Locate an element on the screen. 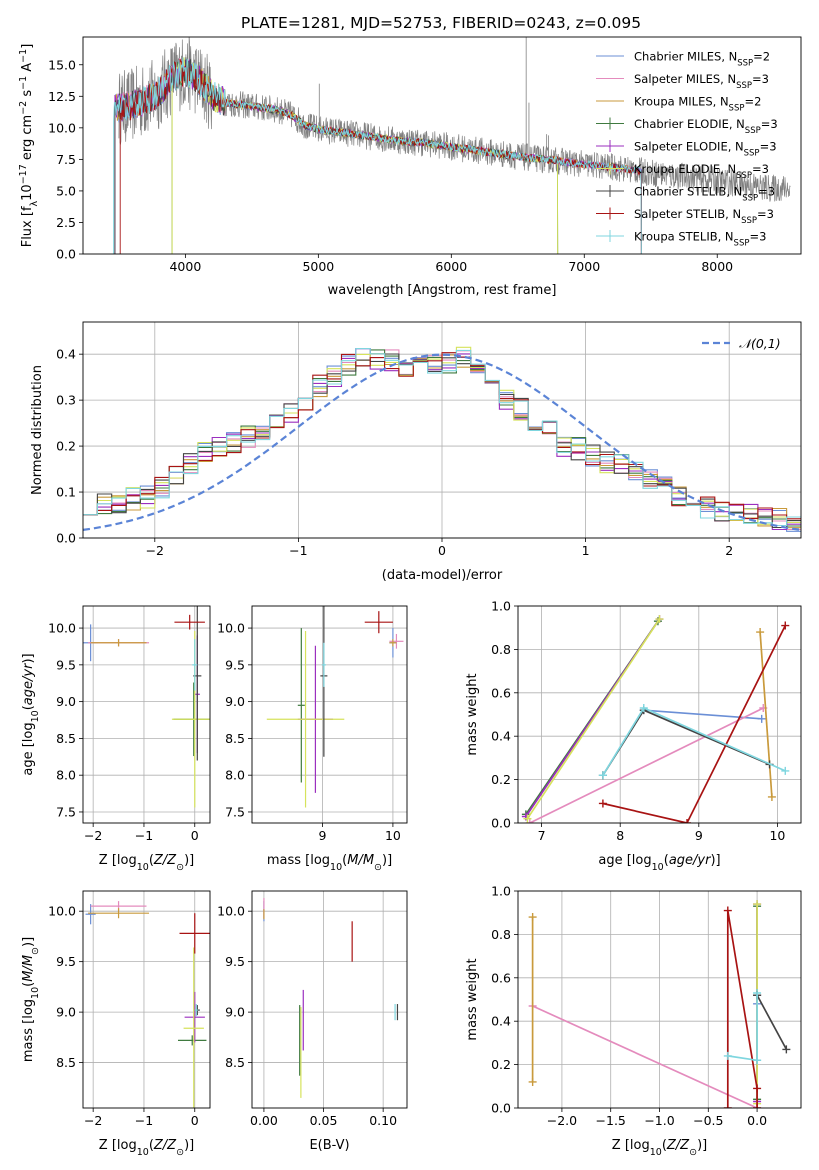 The height and width of the screenshot is (1170, 819). residuals-plot-area is located at coordinates (442, 439).